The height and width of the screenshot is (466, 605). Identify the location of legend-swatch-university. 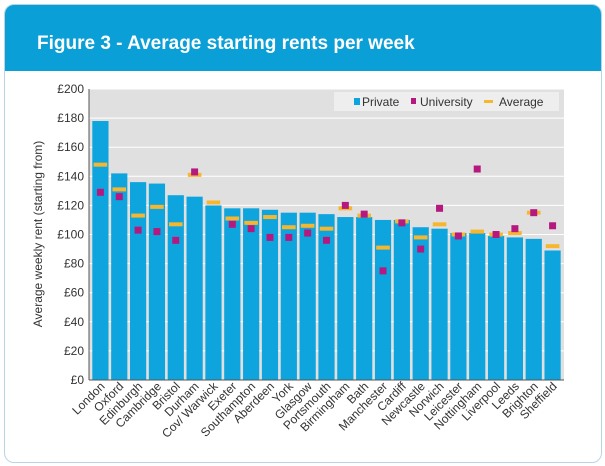
(413, 101).